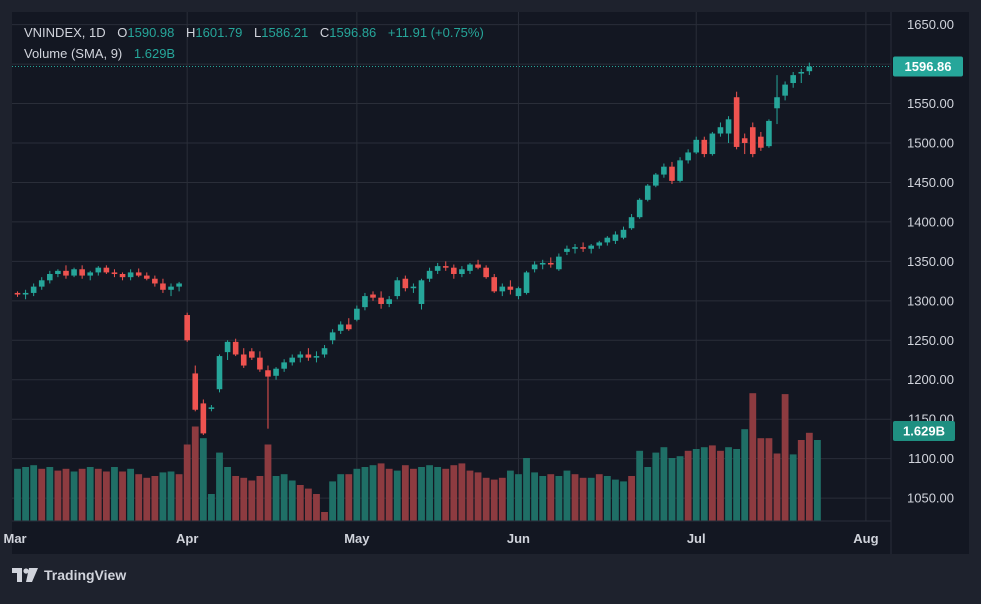  I want to click on close-value: 1596.86, so click(353, 32).